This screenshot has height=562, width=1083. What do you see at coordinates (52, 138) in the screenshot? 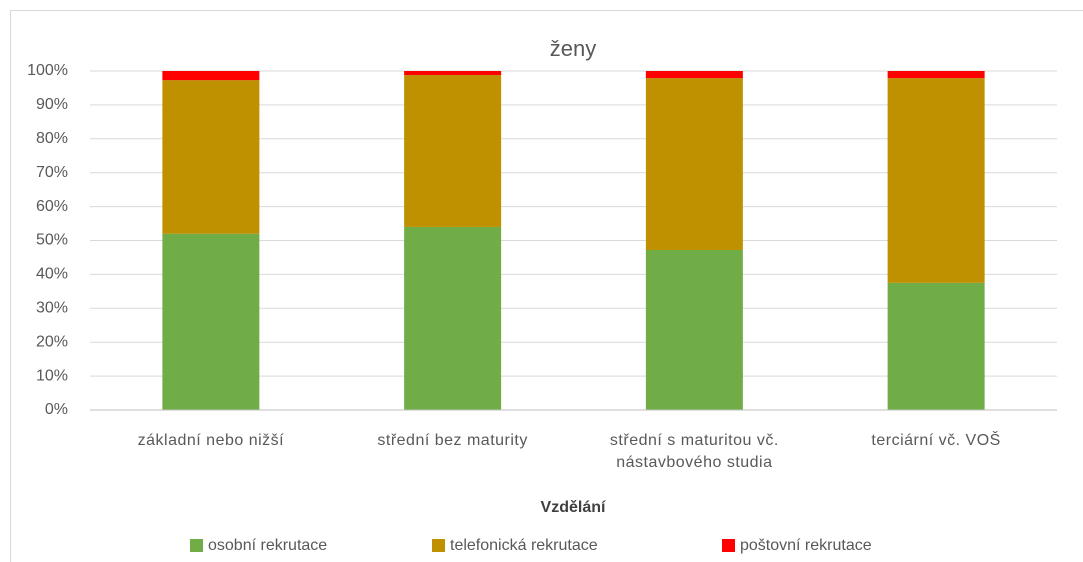
I see `y-tick-label: 80%` at bounding box center [52, 138].